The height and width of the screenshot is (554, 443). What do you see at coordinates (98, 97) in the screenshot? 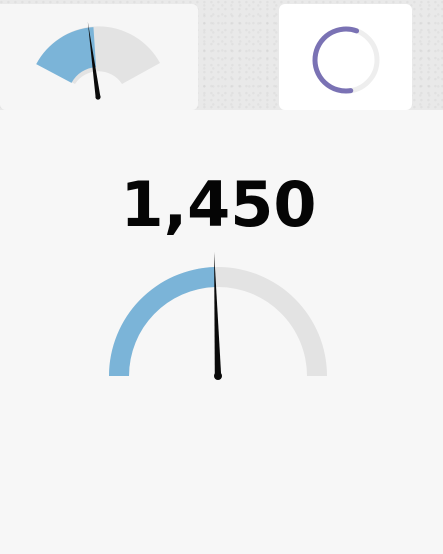
I see `gauge-thumb-hub` at bounding box center [98, 97].